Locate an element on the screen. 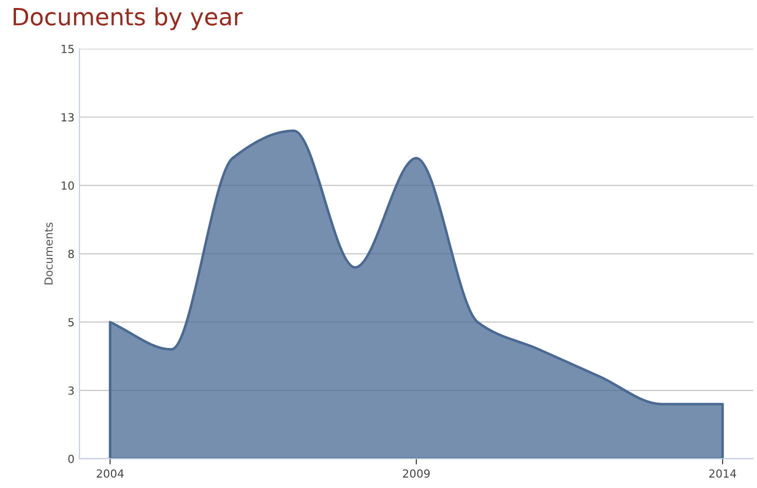 The height and width of the screenshot is (488, 757). y-tick-label: 5 is located at coordinates (71, 322).